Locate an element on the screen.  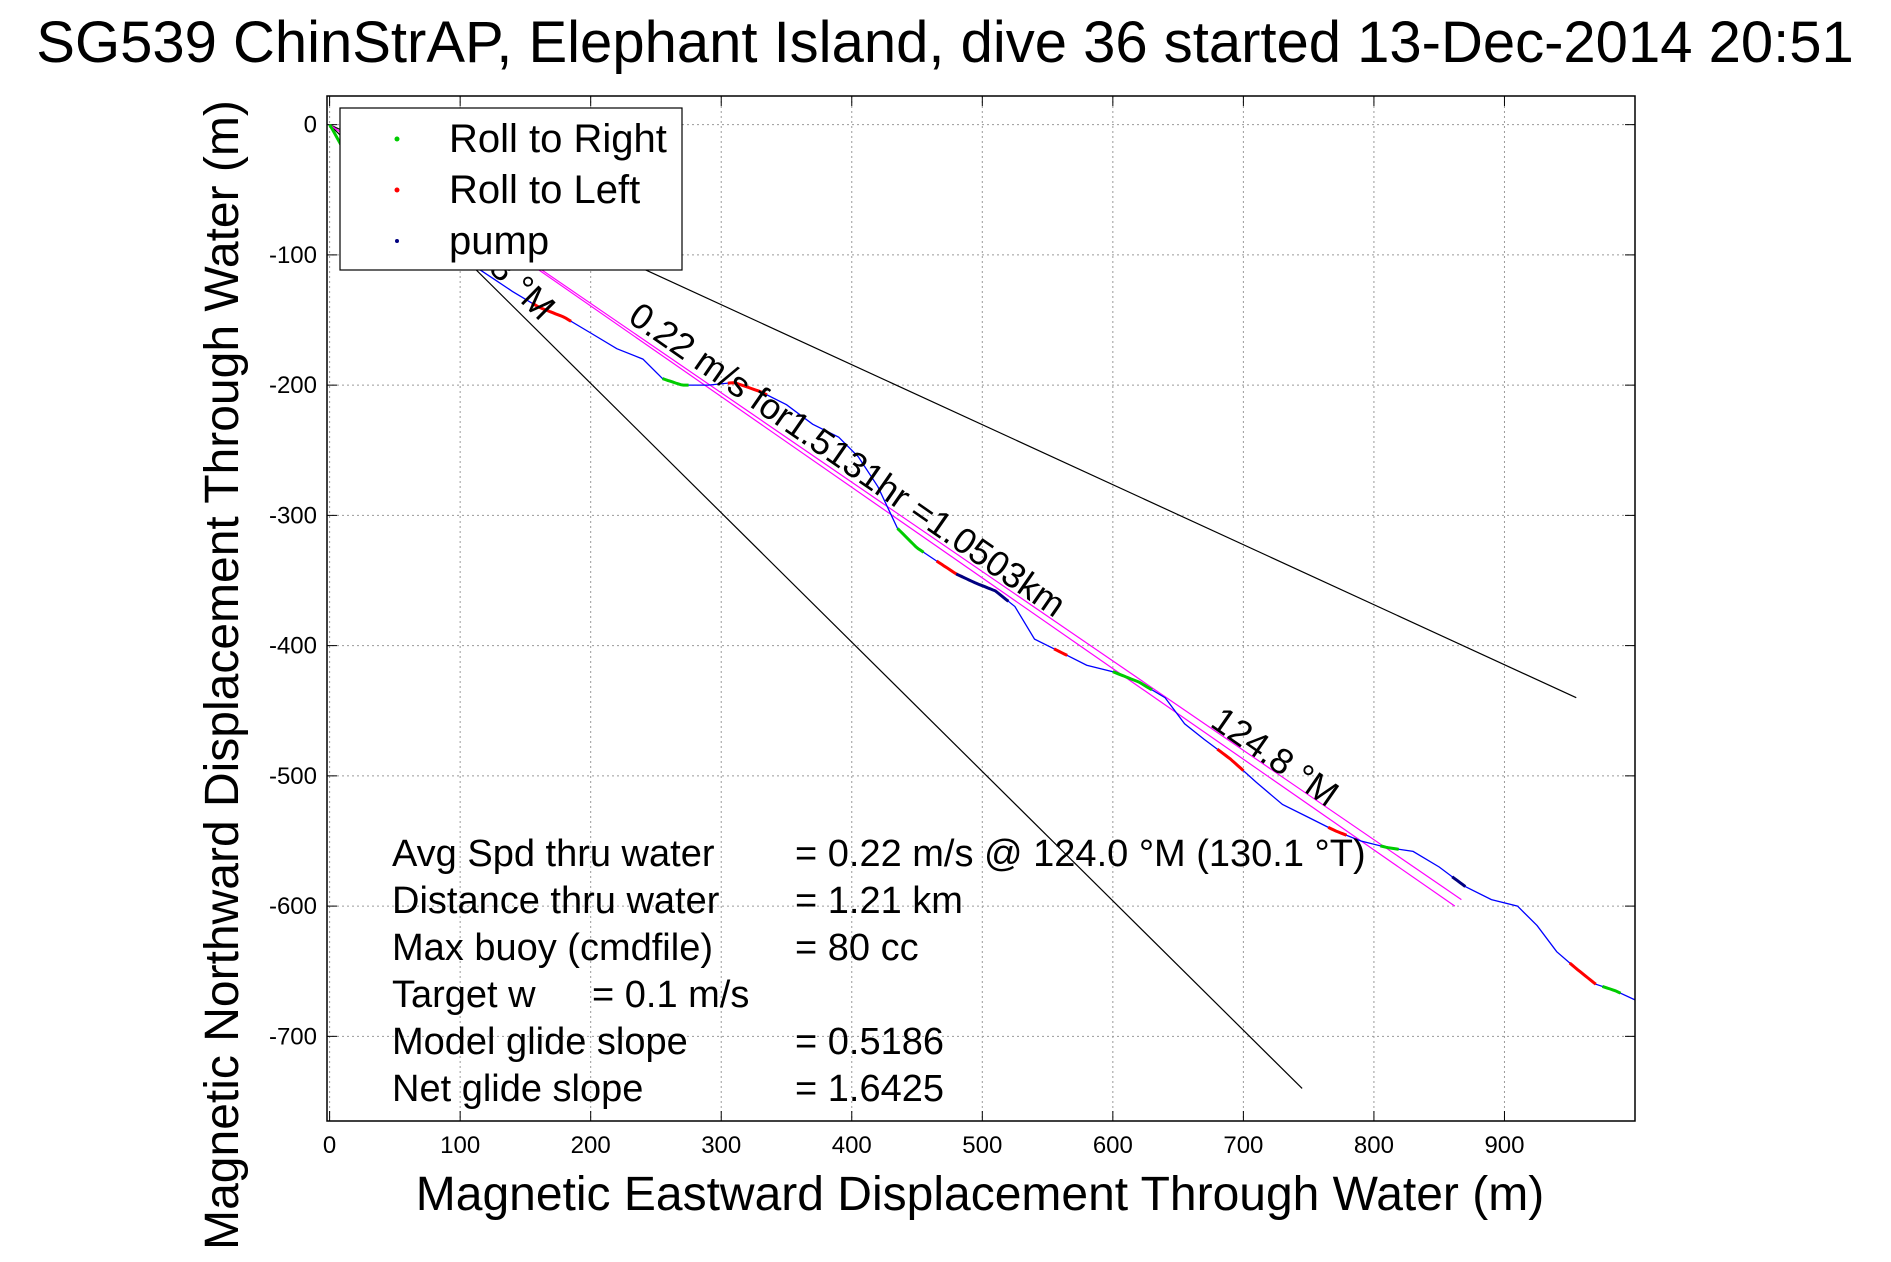
y-tick-label: -500 is located at coordinates (293, 776).